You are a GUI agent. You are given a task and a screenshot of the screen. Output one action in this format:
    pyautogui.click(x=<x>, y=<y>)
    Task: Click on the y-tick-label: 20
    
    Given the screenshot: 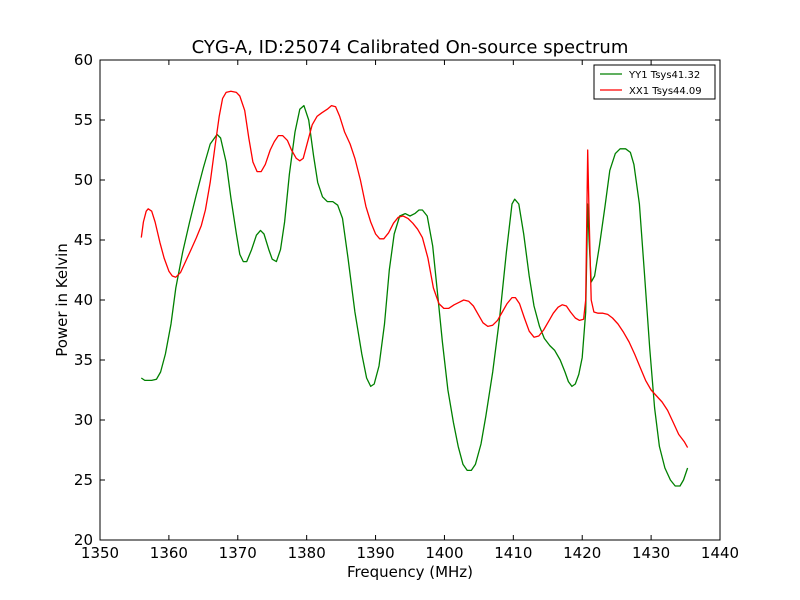 What is the action you would take?
    pyautogui.click(x=83, y=540)
    